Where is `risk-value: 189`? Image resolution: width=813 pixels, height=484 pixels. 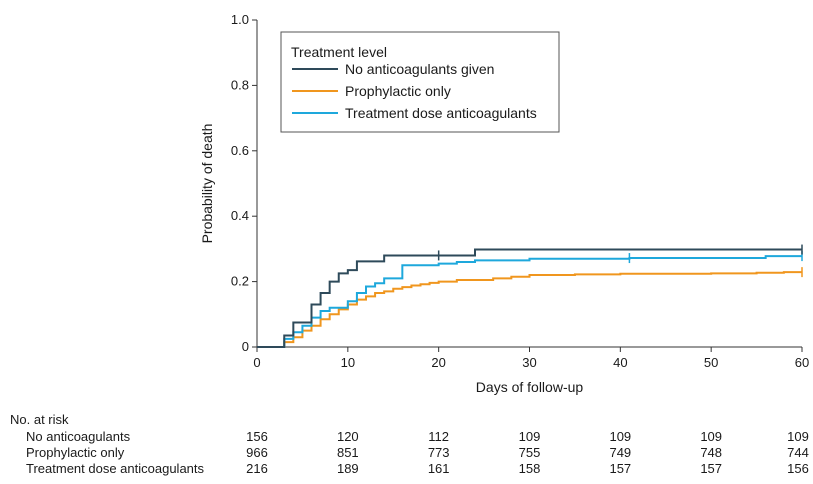
risk-value: 189 is located at coordinates (348, 468).